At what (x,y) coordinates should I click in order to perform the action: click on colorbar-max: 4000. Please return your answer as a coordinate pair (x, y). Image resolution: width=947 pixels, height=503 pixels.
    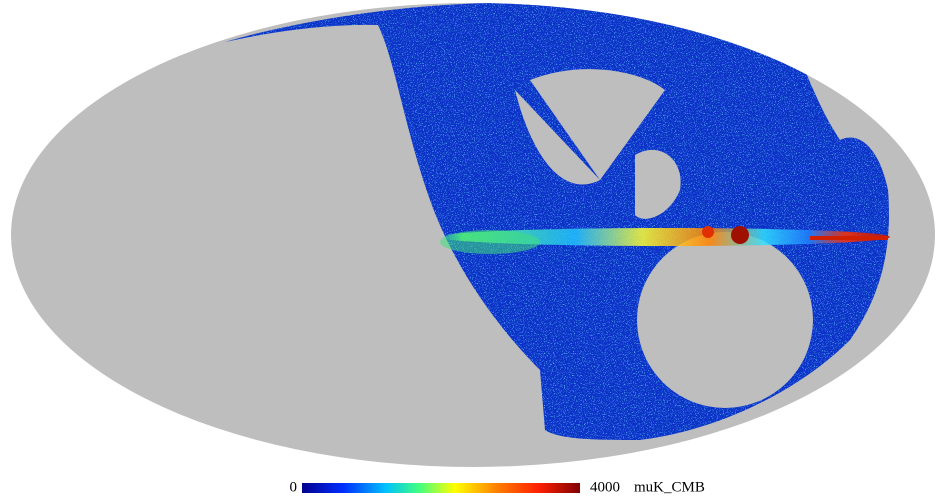
    Looking at the image, I should click on (605, 487).